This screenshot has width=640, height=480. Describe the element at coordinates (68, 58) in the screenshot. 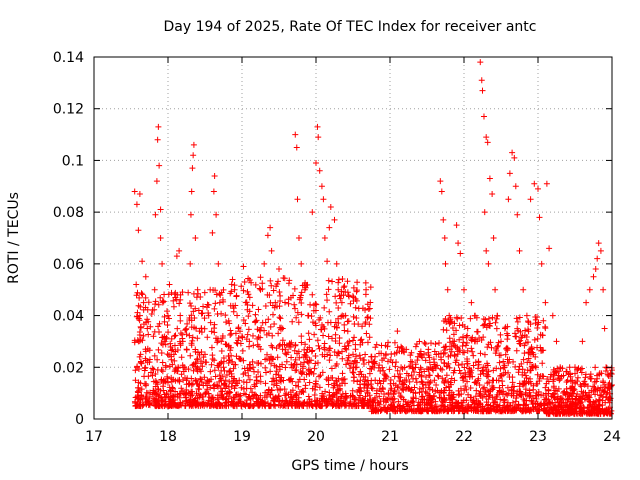

I see `y-tick-label: 0.14` at that location.